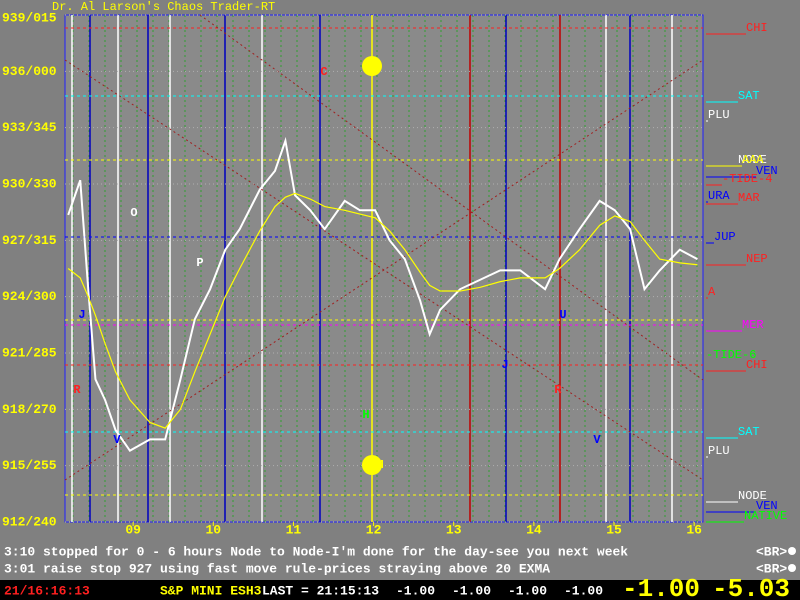  I want to click on x-tick-label: 09, so click(133, 529).